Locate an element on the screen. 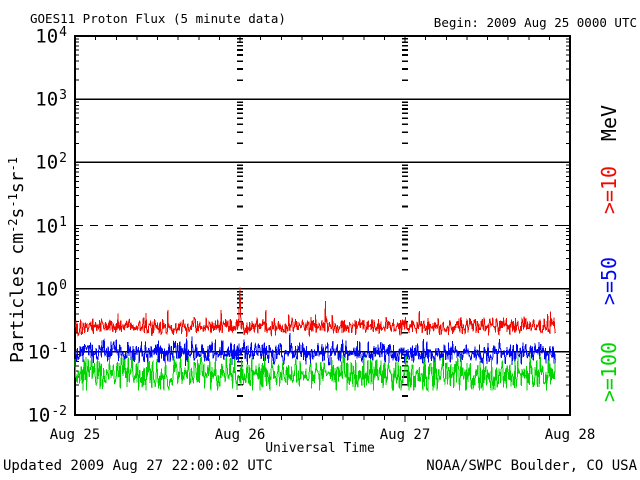  page-title: GOES11 Proton Flux (5 minute data) is located at coordinates (158, 18).